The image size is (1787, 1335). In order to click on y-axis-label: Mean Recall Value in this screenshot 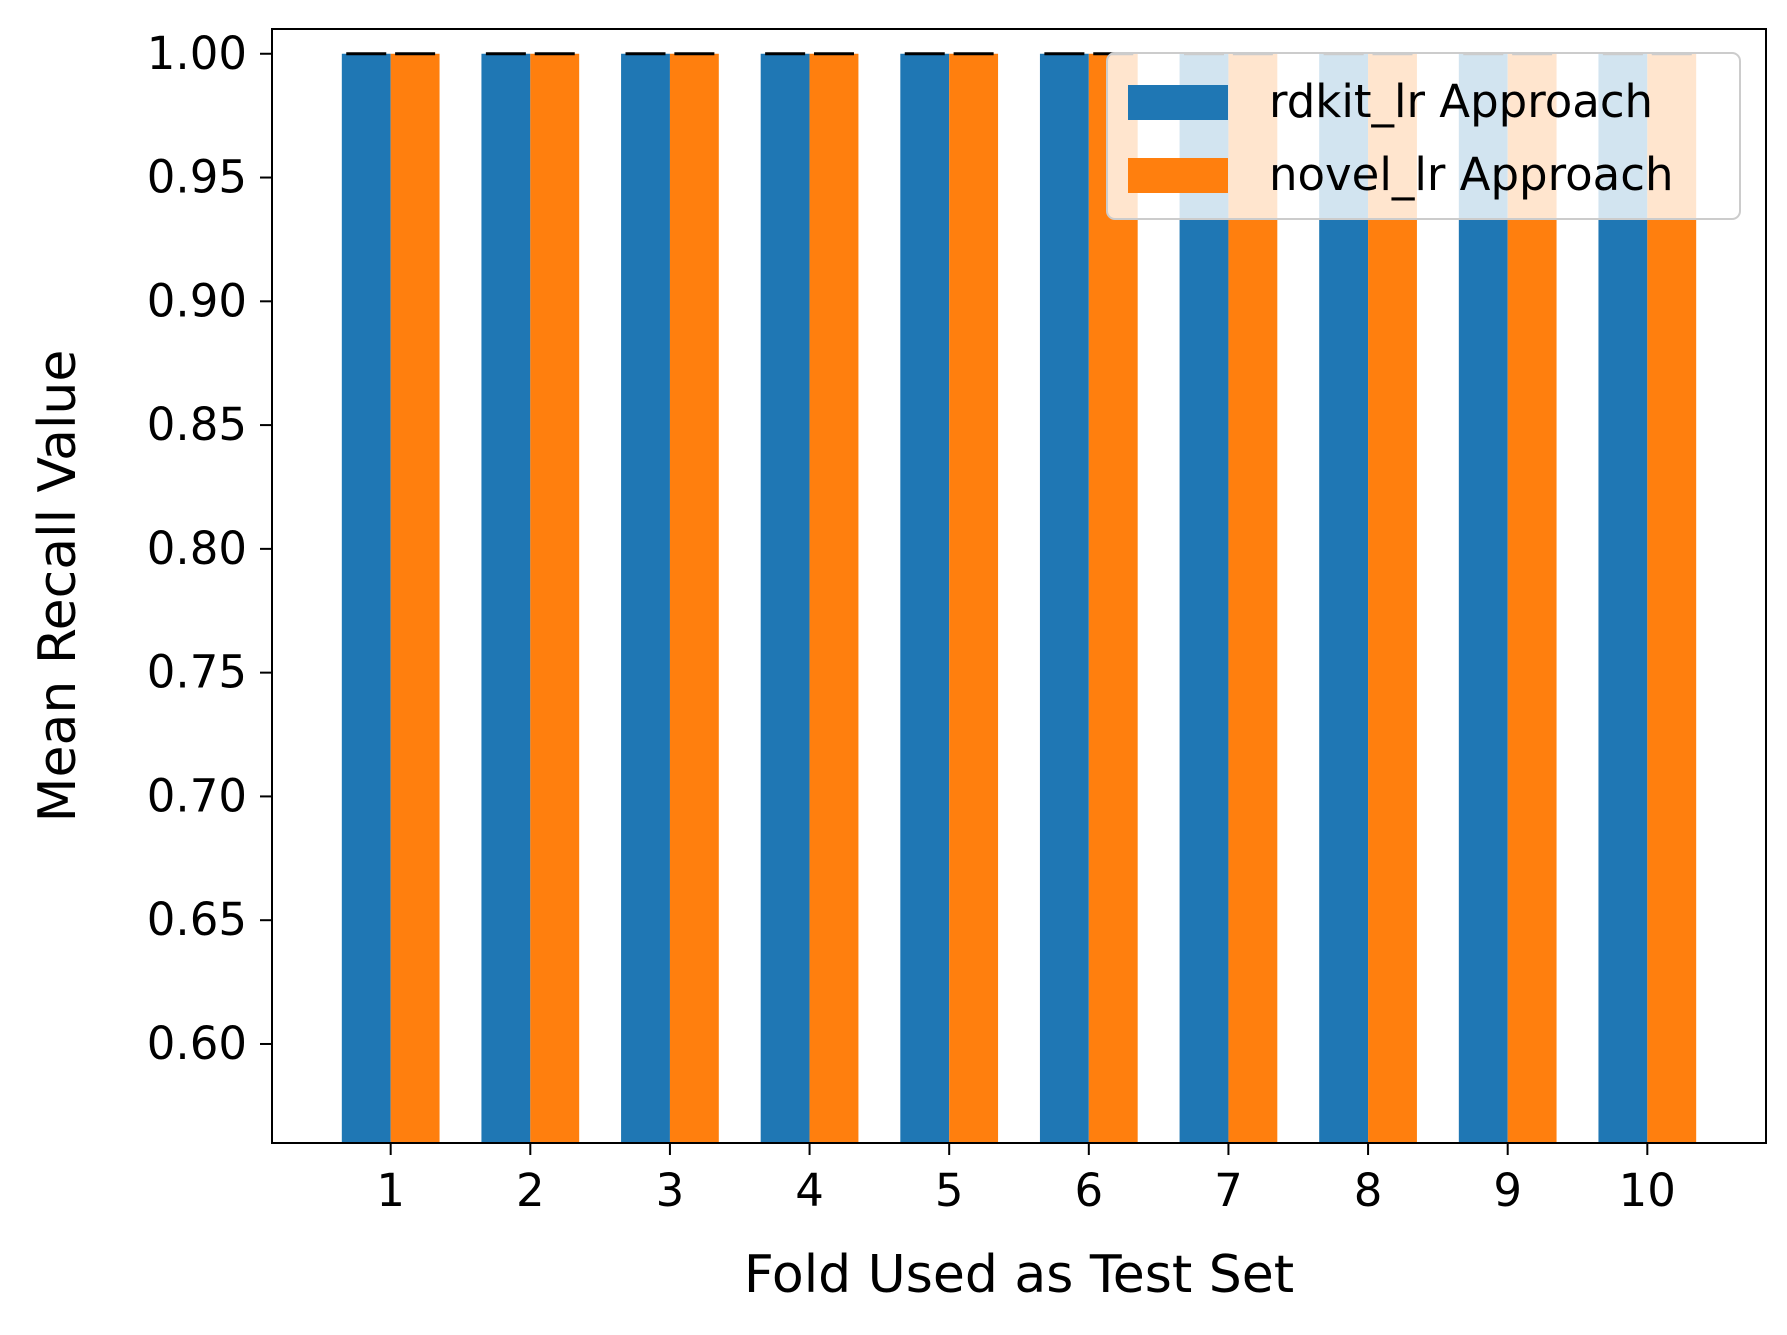, I will do `click(58, 586)`.